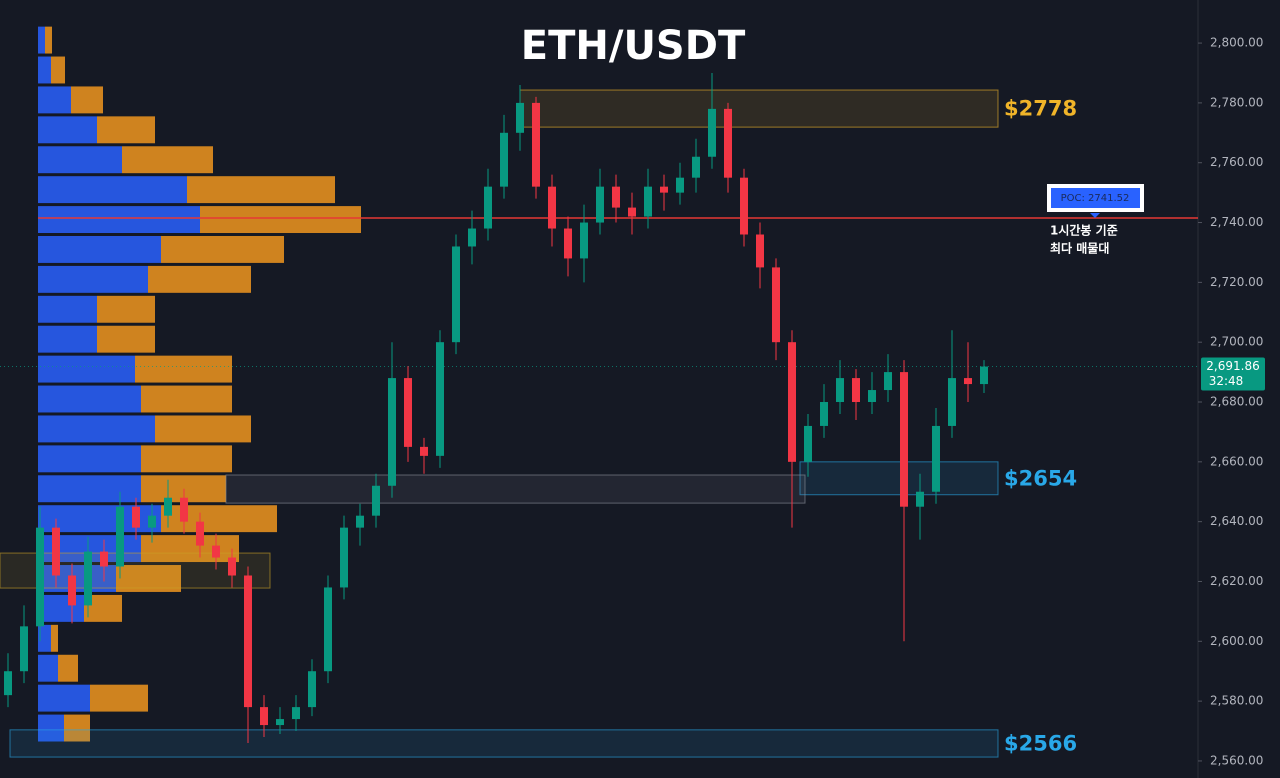 This screenshot has height=778, width=1280. Describe the element at coordinates (1236, 760) in the screenshot. I see `y-tick-label: 2,560.00` at that location.